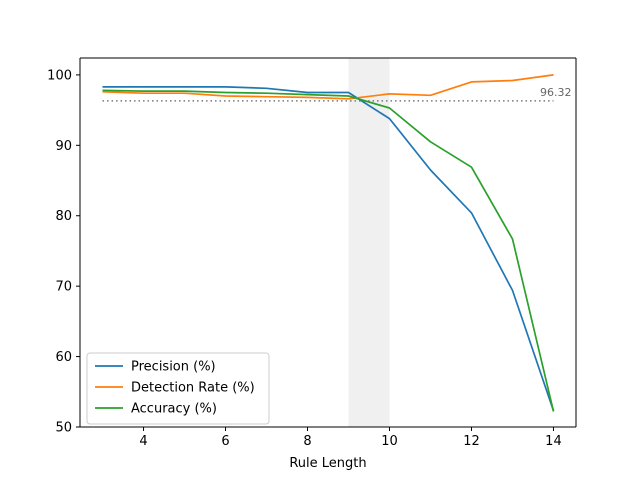 This screenshot has height=480, width=640. What do you see at coordinates (389, 441) in the screenshot?
I see `x-tick-label: 10` at bounding box center [389, 441].